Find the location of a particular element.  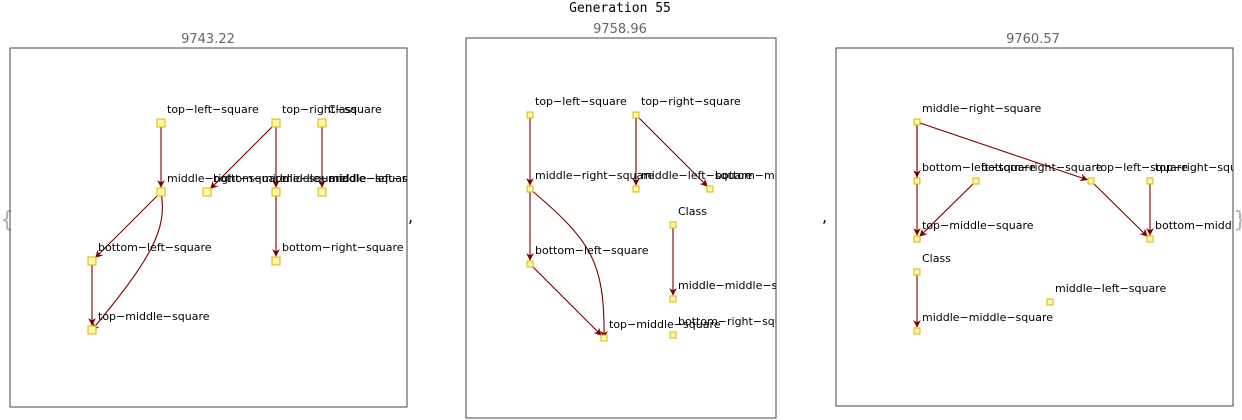

edge-g-i is located at coordinates (565, 299).